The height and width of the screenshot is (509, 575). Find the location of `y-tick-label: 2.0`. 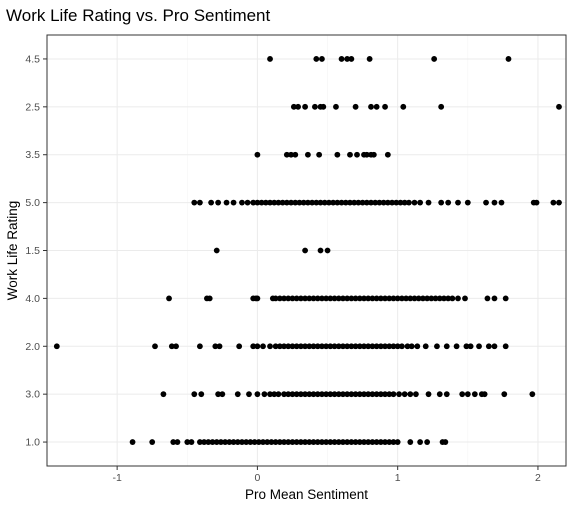

y-tick-label: 2.0 is located at coordinates (32, 347).